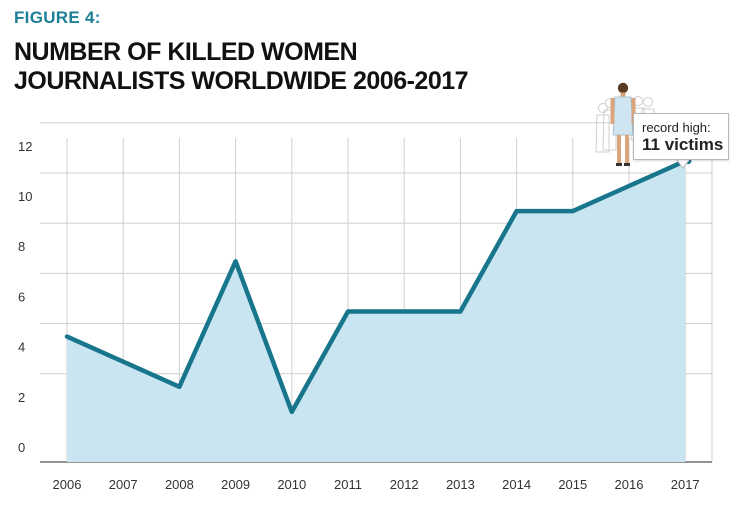  What do you see at coordinates (123, 484) in the screenshot?
I see `x-tick-label: 2007` at bounding box center [123, 484].